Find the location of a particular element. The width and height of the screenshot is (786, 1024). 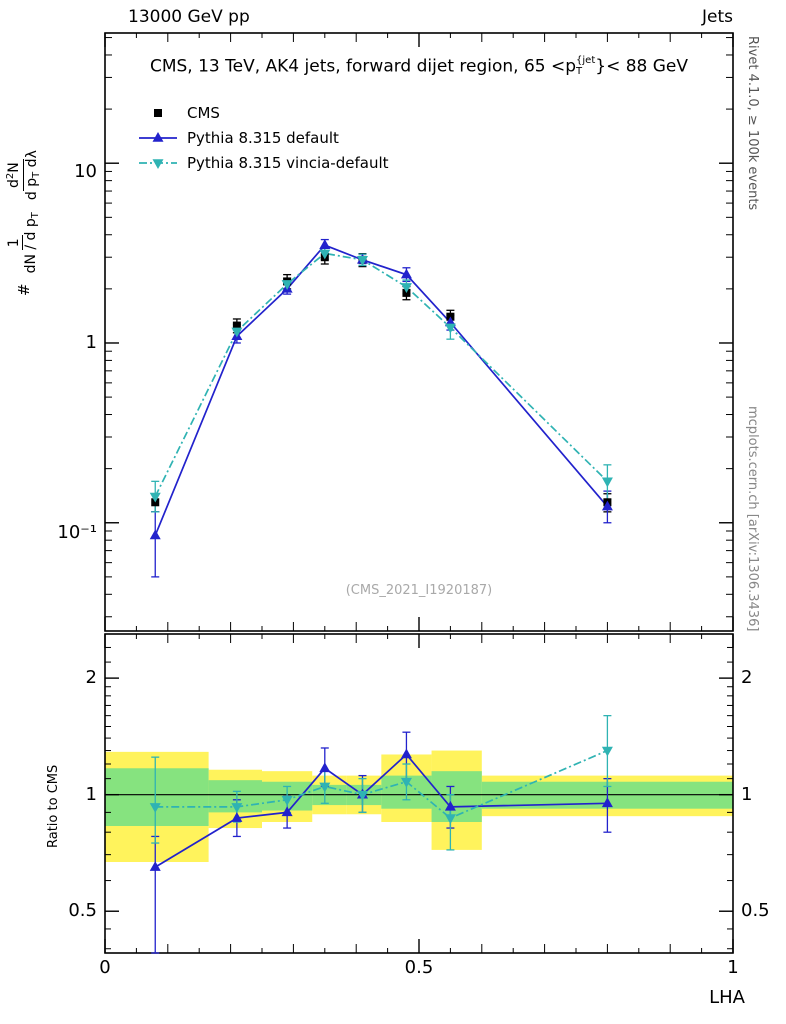

process-label: Jets is located at coordinates (717, 17).